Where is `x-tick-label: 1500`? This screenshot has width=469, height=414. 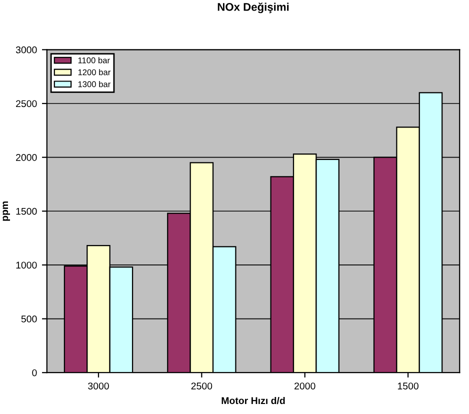 x-tick-label: 1500 is located at coordinates (408, 386).